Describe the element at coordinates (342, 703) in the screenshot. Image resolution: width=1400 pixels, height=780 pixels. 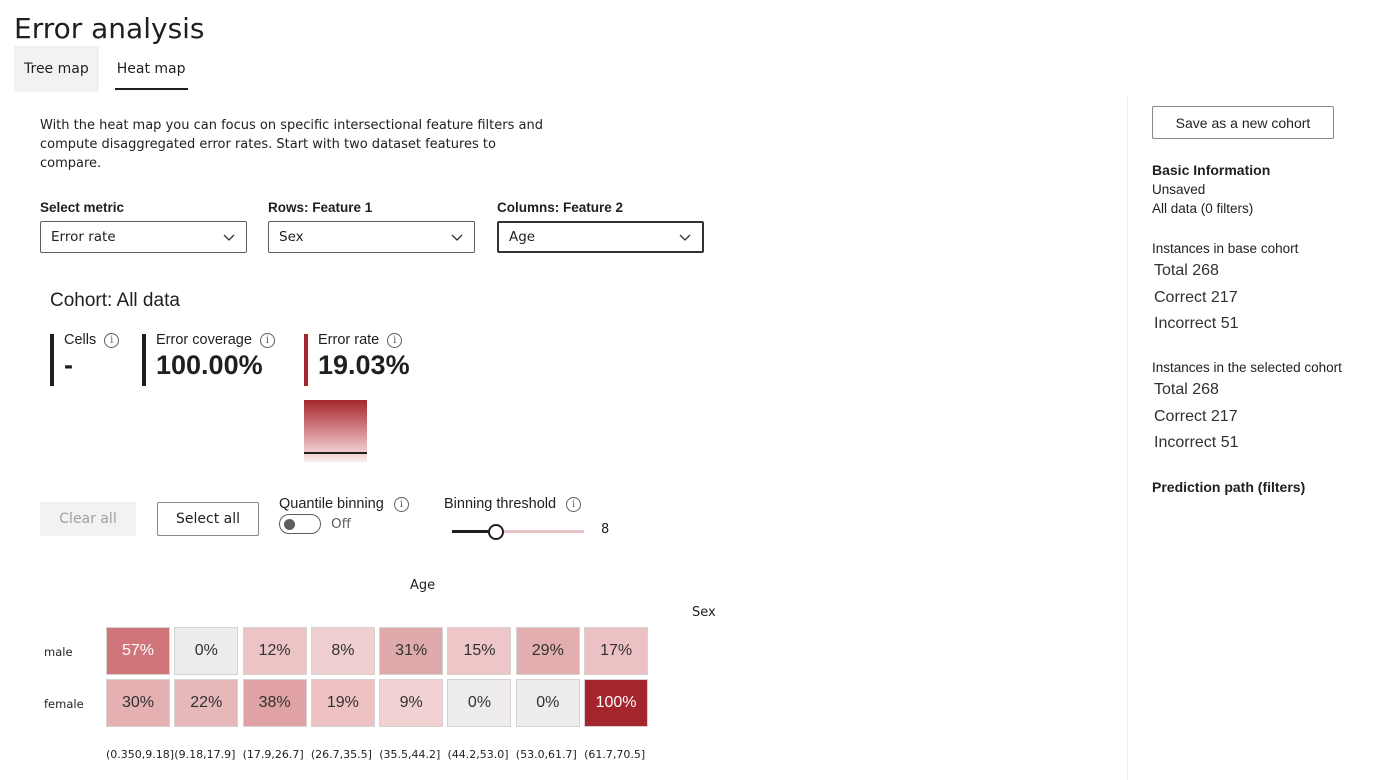
I see `heatmap-cell: 19%` at that location.